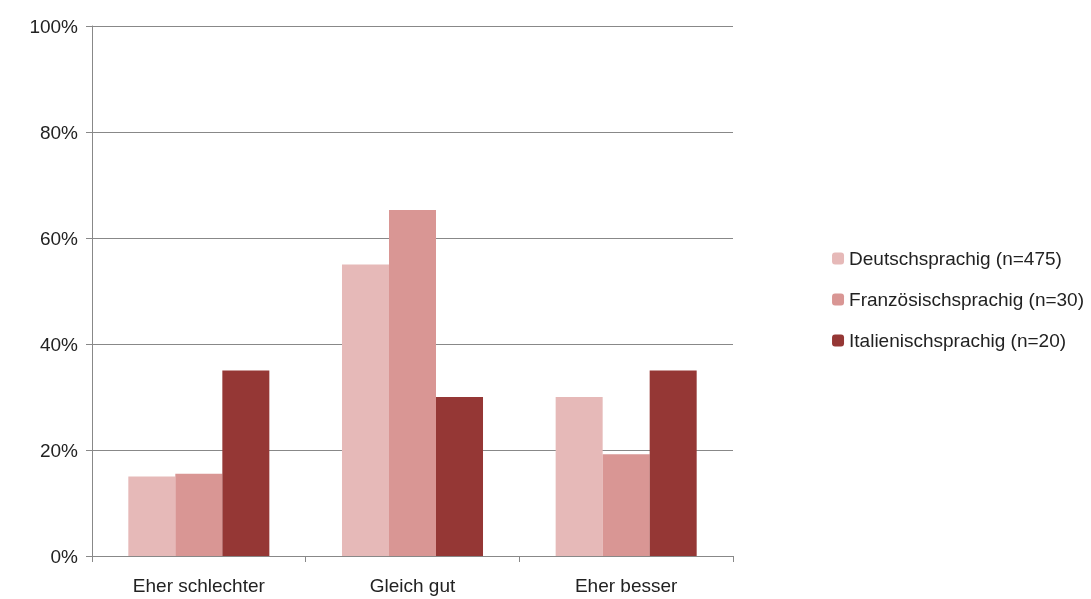  What do you see at coordinates (59, 450) in the screenshot?
I see `y-tick-label: 20%` at bounding box center [59, 450].